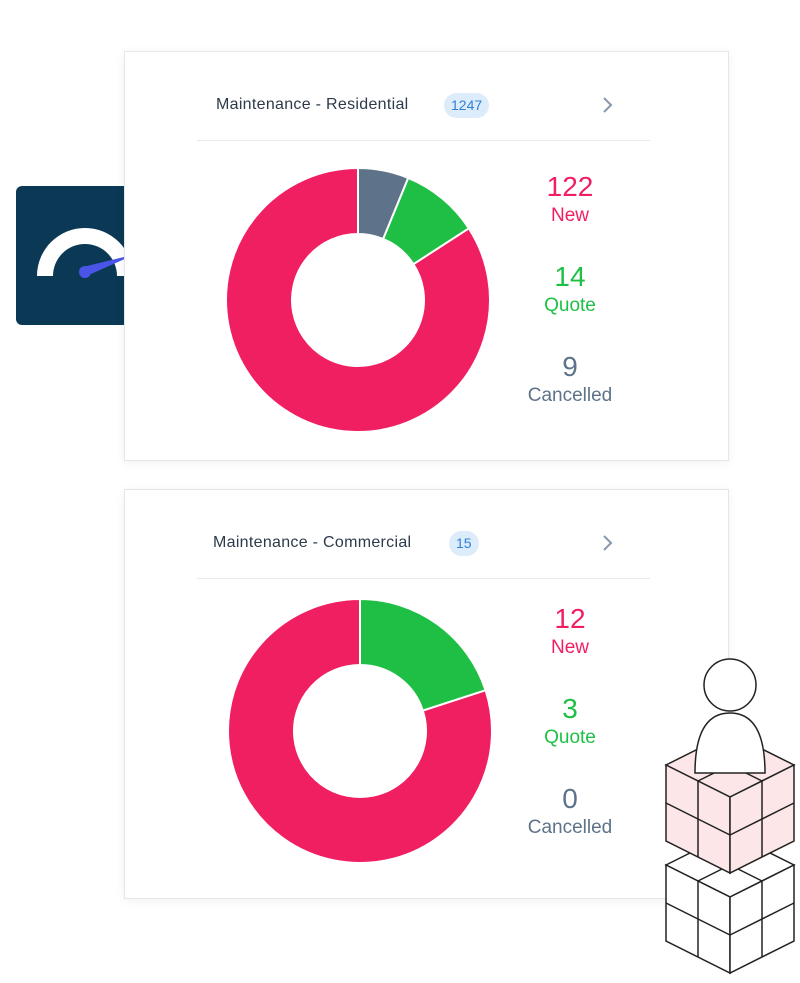  What do you see at coordinates (570, 276) in the screenshot?
I see `quote-count: 14` at bounding box center [570, 276].